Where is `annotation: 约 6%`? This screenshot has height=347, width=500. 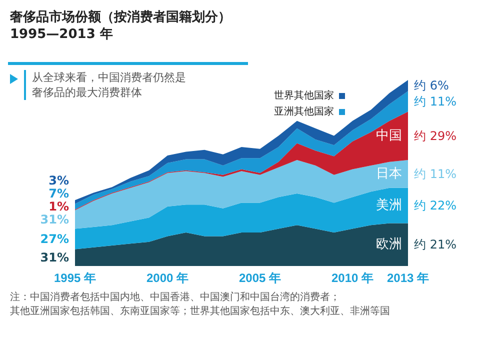 annotation: 约 6% is located at coordinates (431, 85).